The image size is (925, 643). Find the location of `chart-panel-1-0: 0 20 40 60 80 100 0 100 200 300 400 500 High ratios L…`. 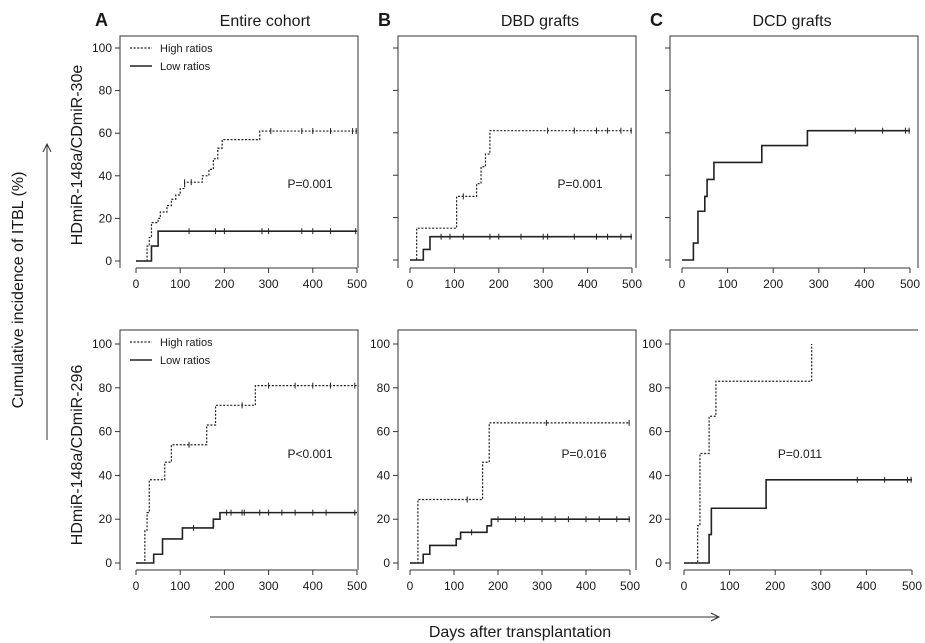

chart-panel-1-0: 0 20 40 60 80 100 0 100 200 300 400 500 High ratios L… is located at coordinates (229, 461).